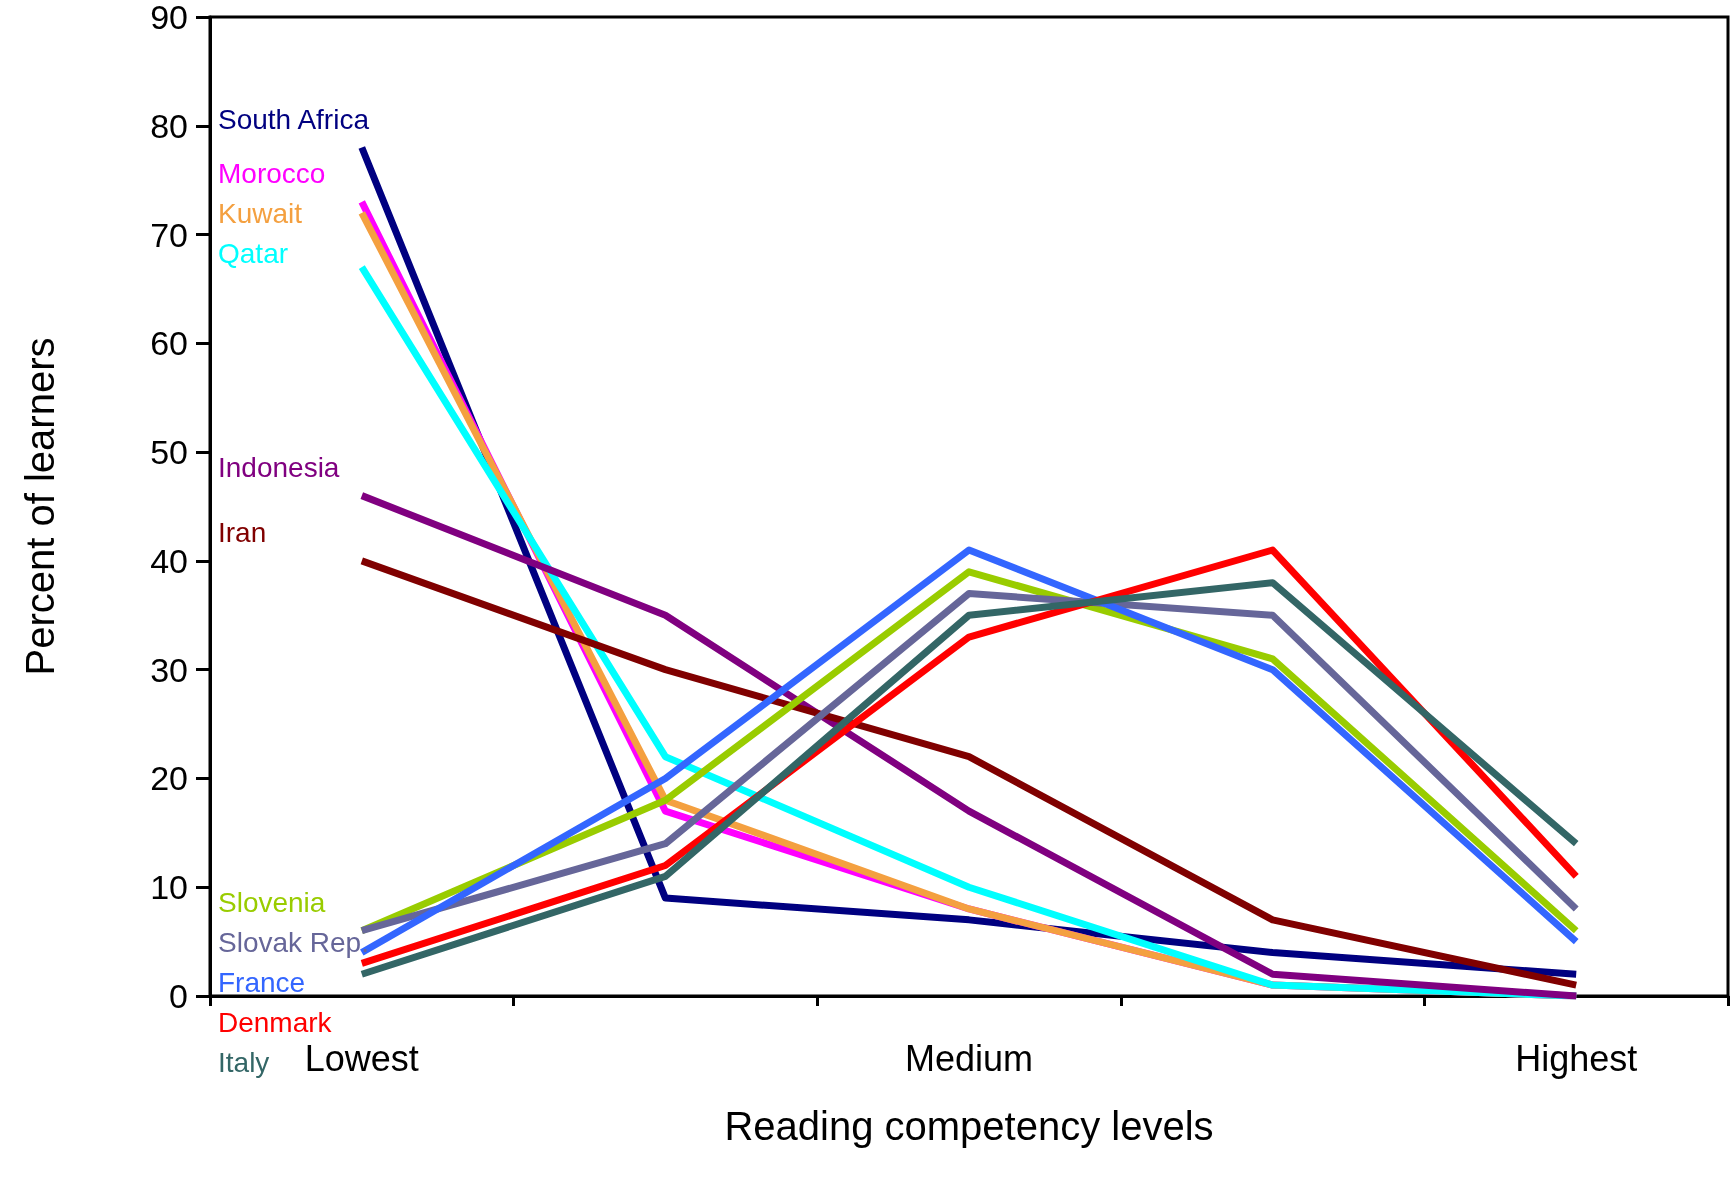  Describe the element at coordinates (244, 1063) in the screenshot. I see `text: Italy` at that location.